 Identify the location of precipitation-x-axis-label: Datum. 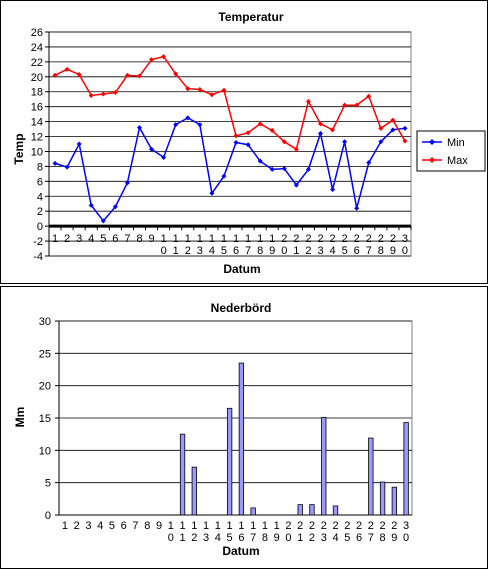
(240, 551).